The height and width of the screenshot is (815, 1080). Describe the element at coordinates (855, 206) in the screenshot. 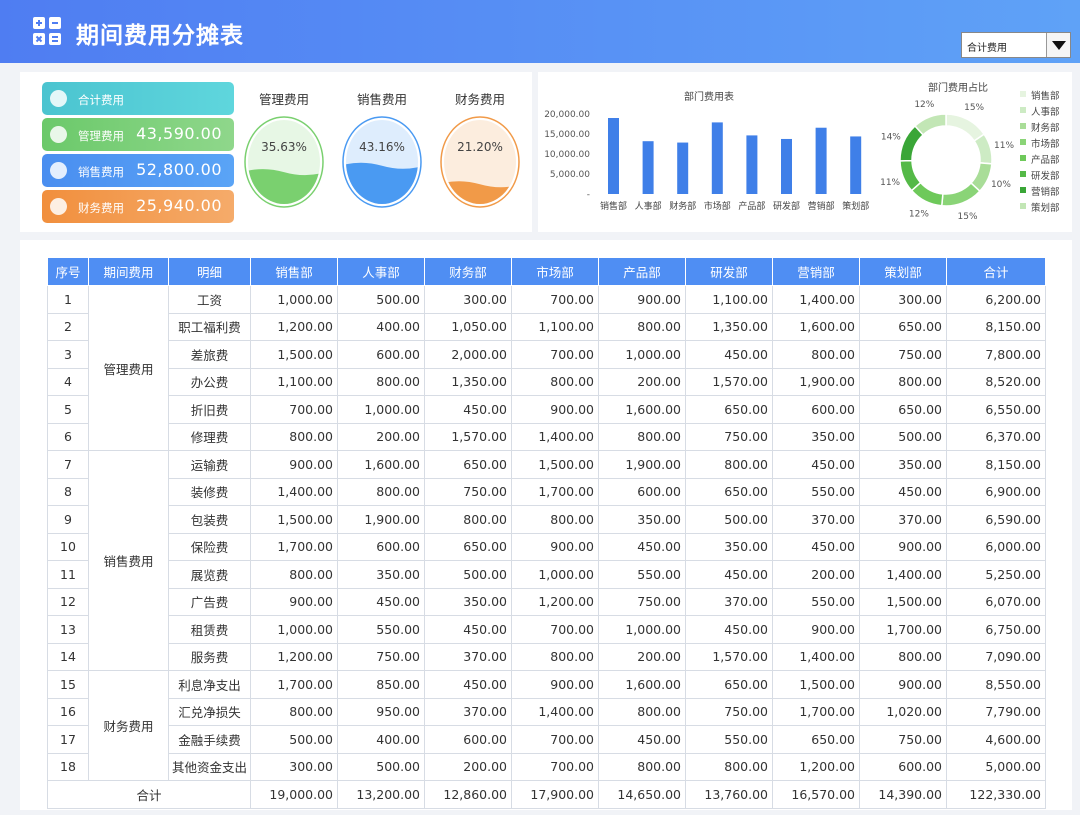

I see `x-tick-label: 策划部` at that location.